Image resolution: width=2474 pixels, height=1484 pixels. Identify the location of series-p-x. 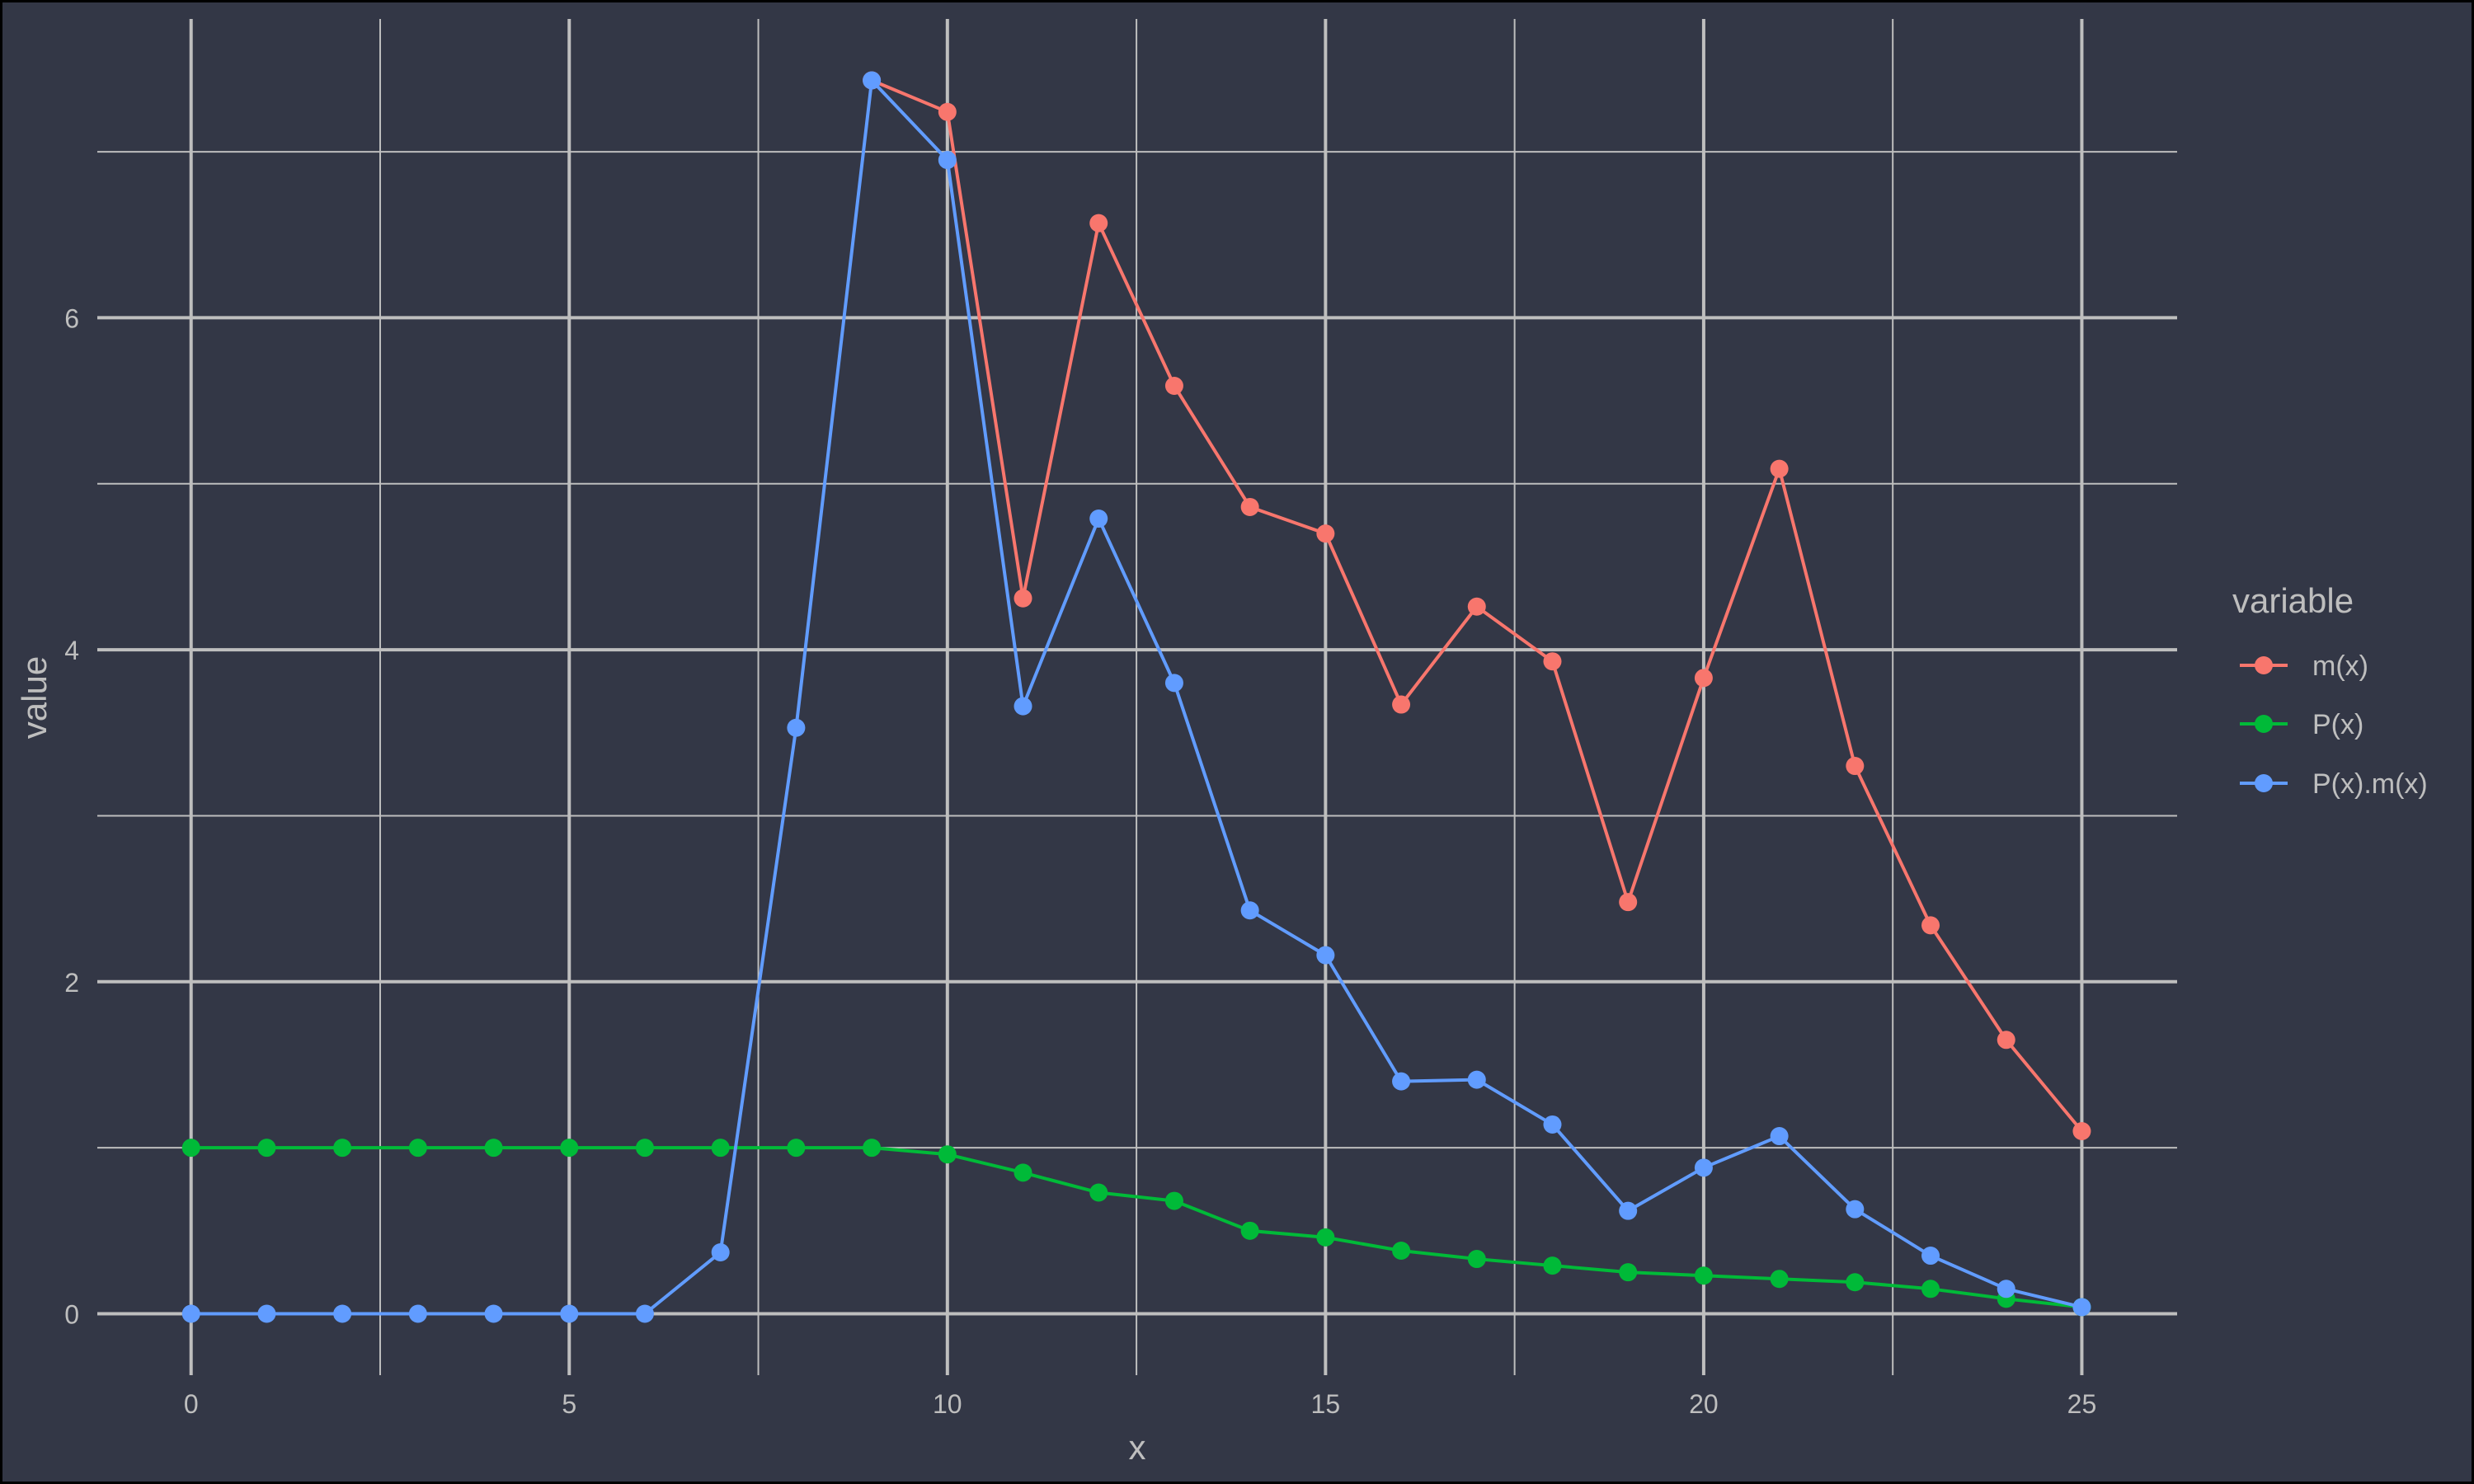
(1136, 1228).